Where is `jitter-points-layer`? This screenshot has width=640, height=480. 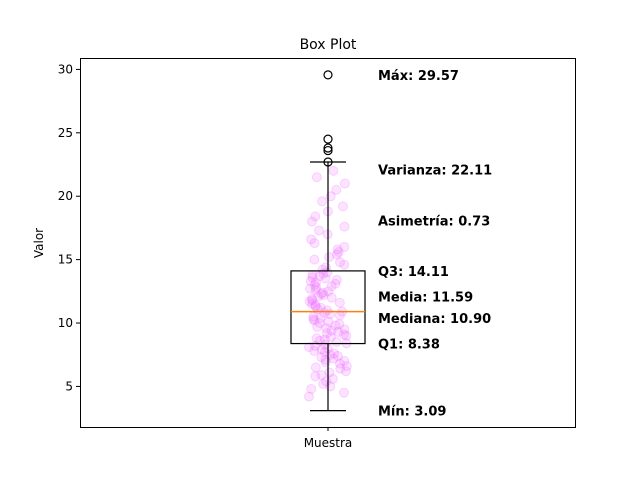 jitter-points-layer is located at coordinates (328, 283).